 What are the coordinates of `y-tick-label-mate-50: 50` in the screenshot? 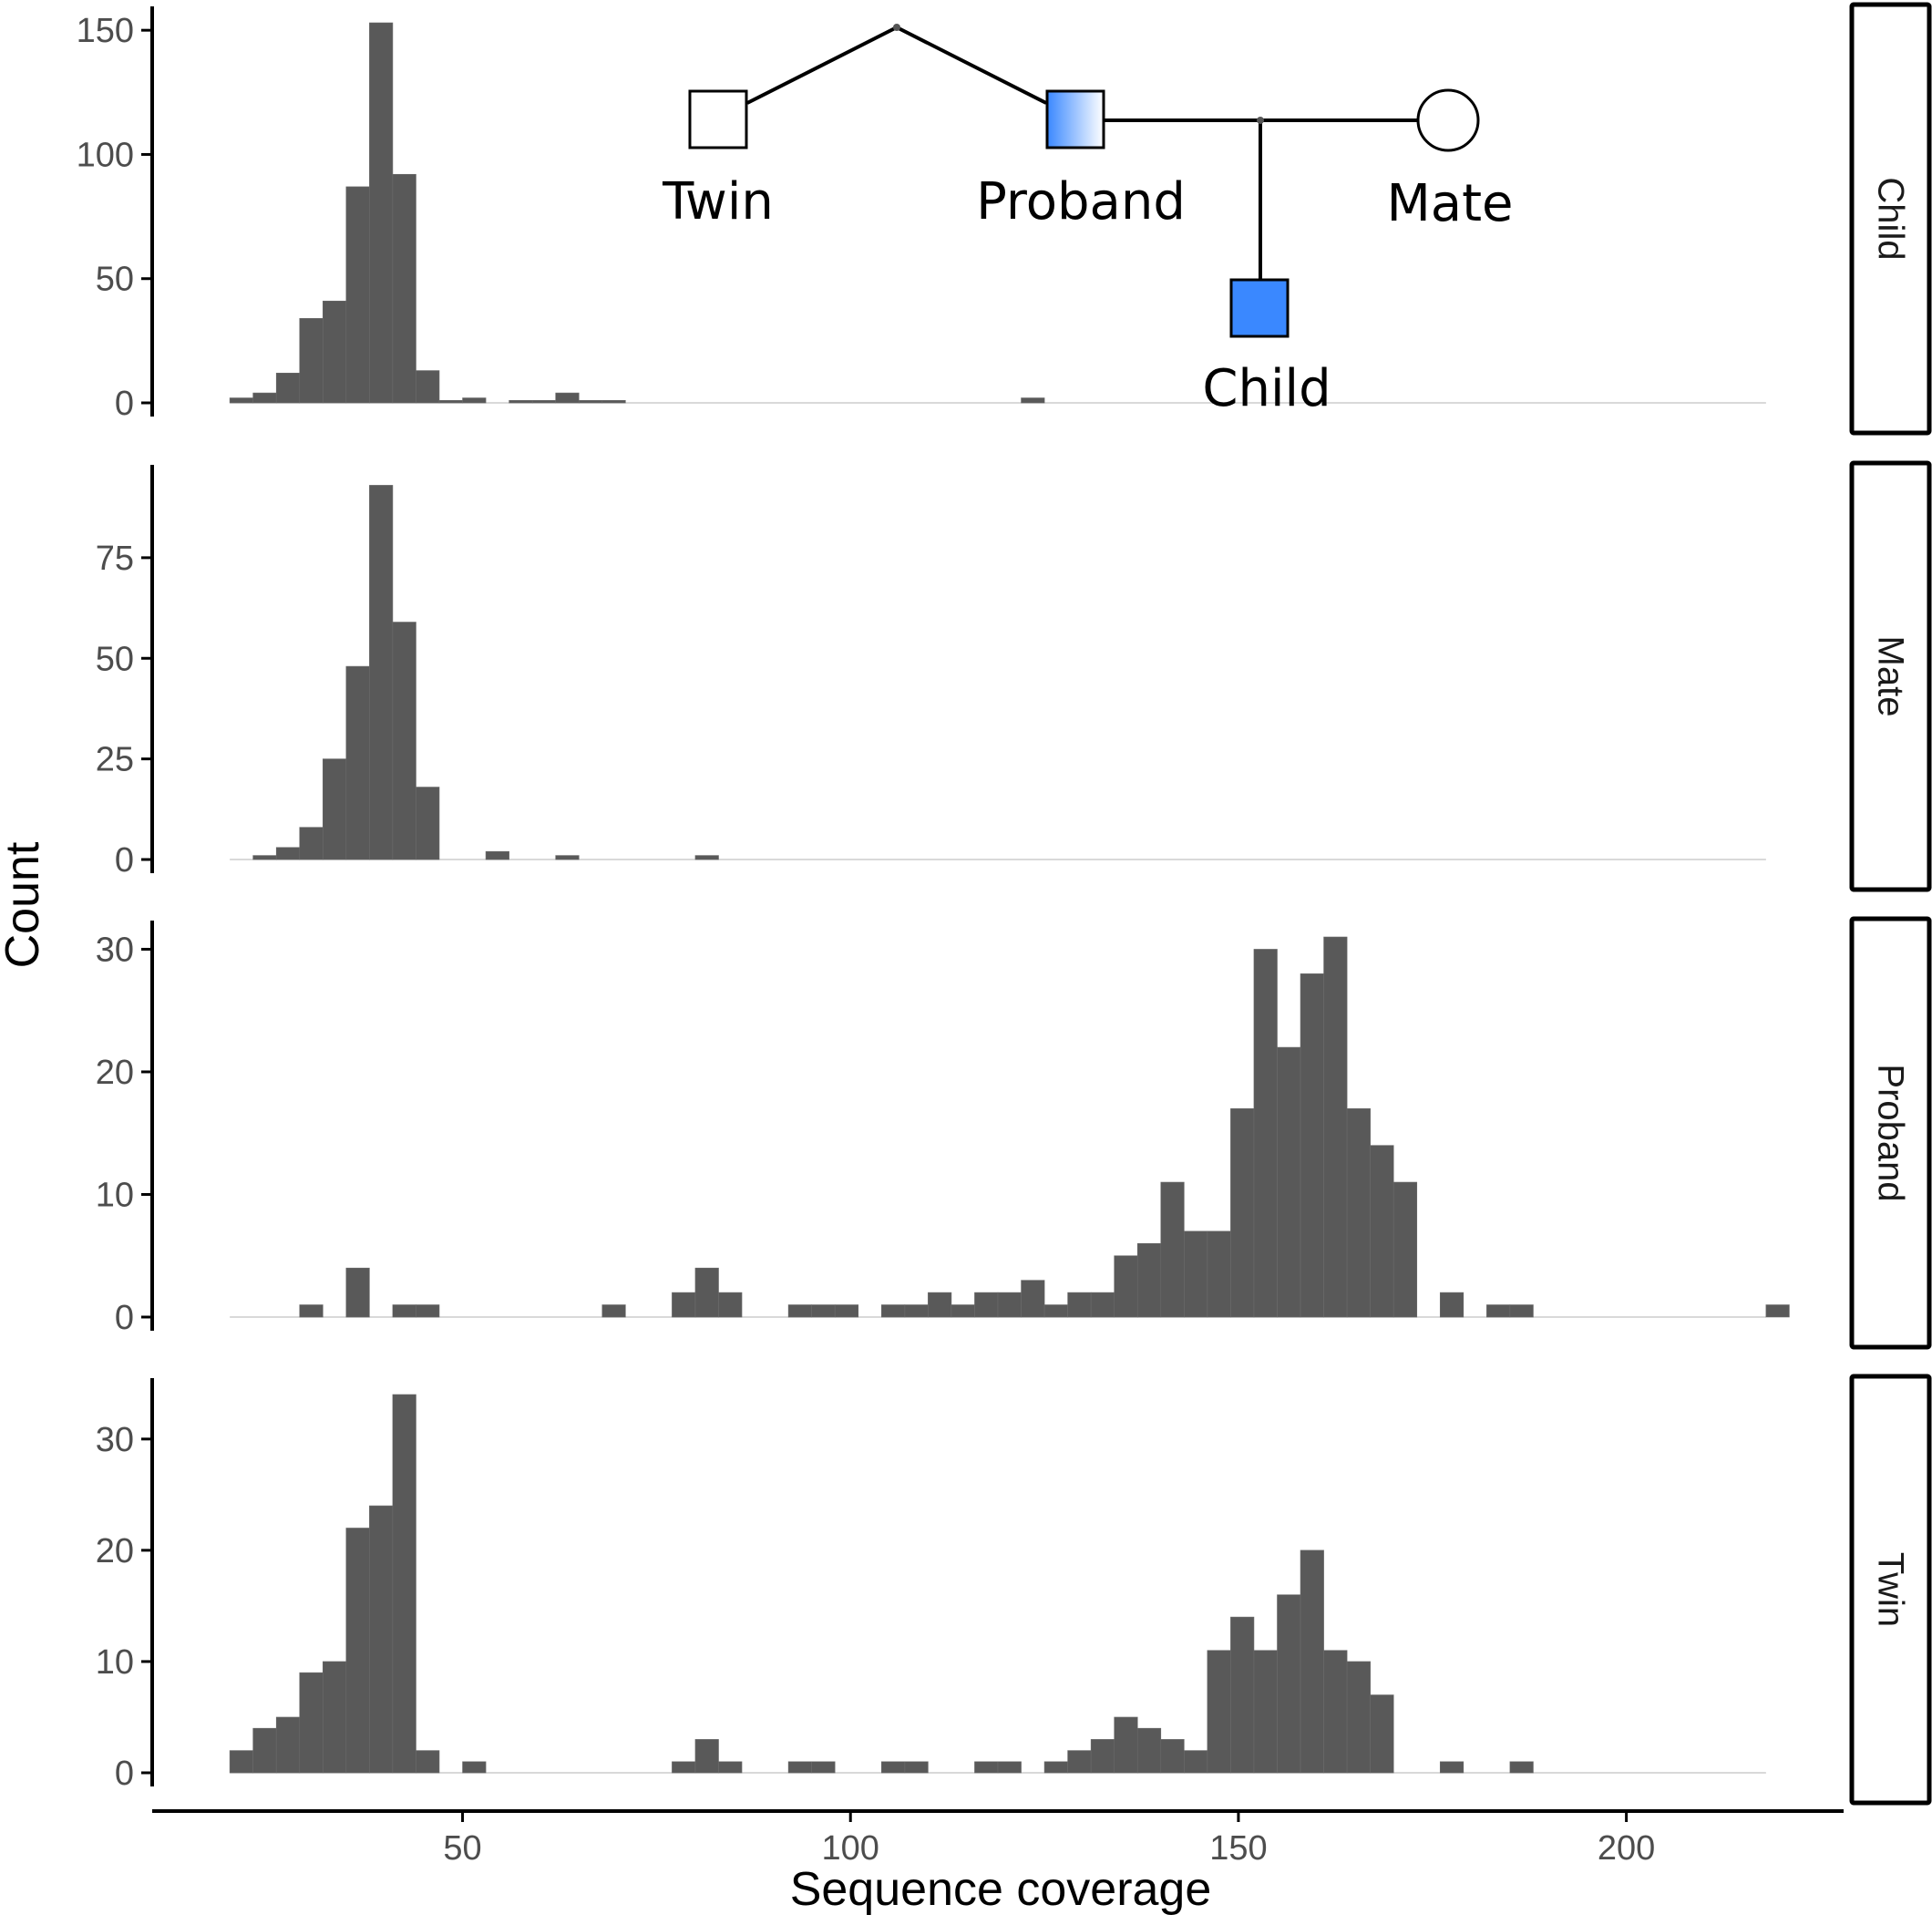 It's located at (115, 659).